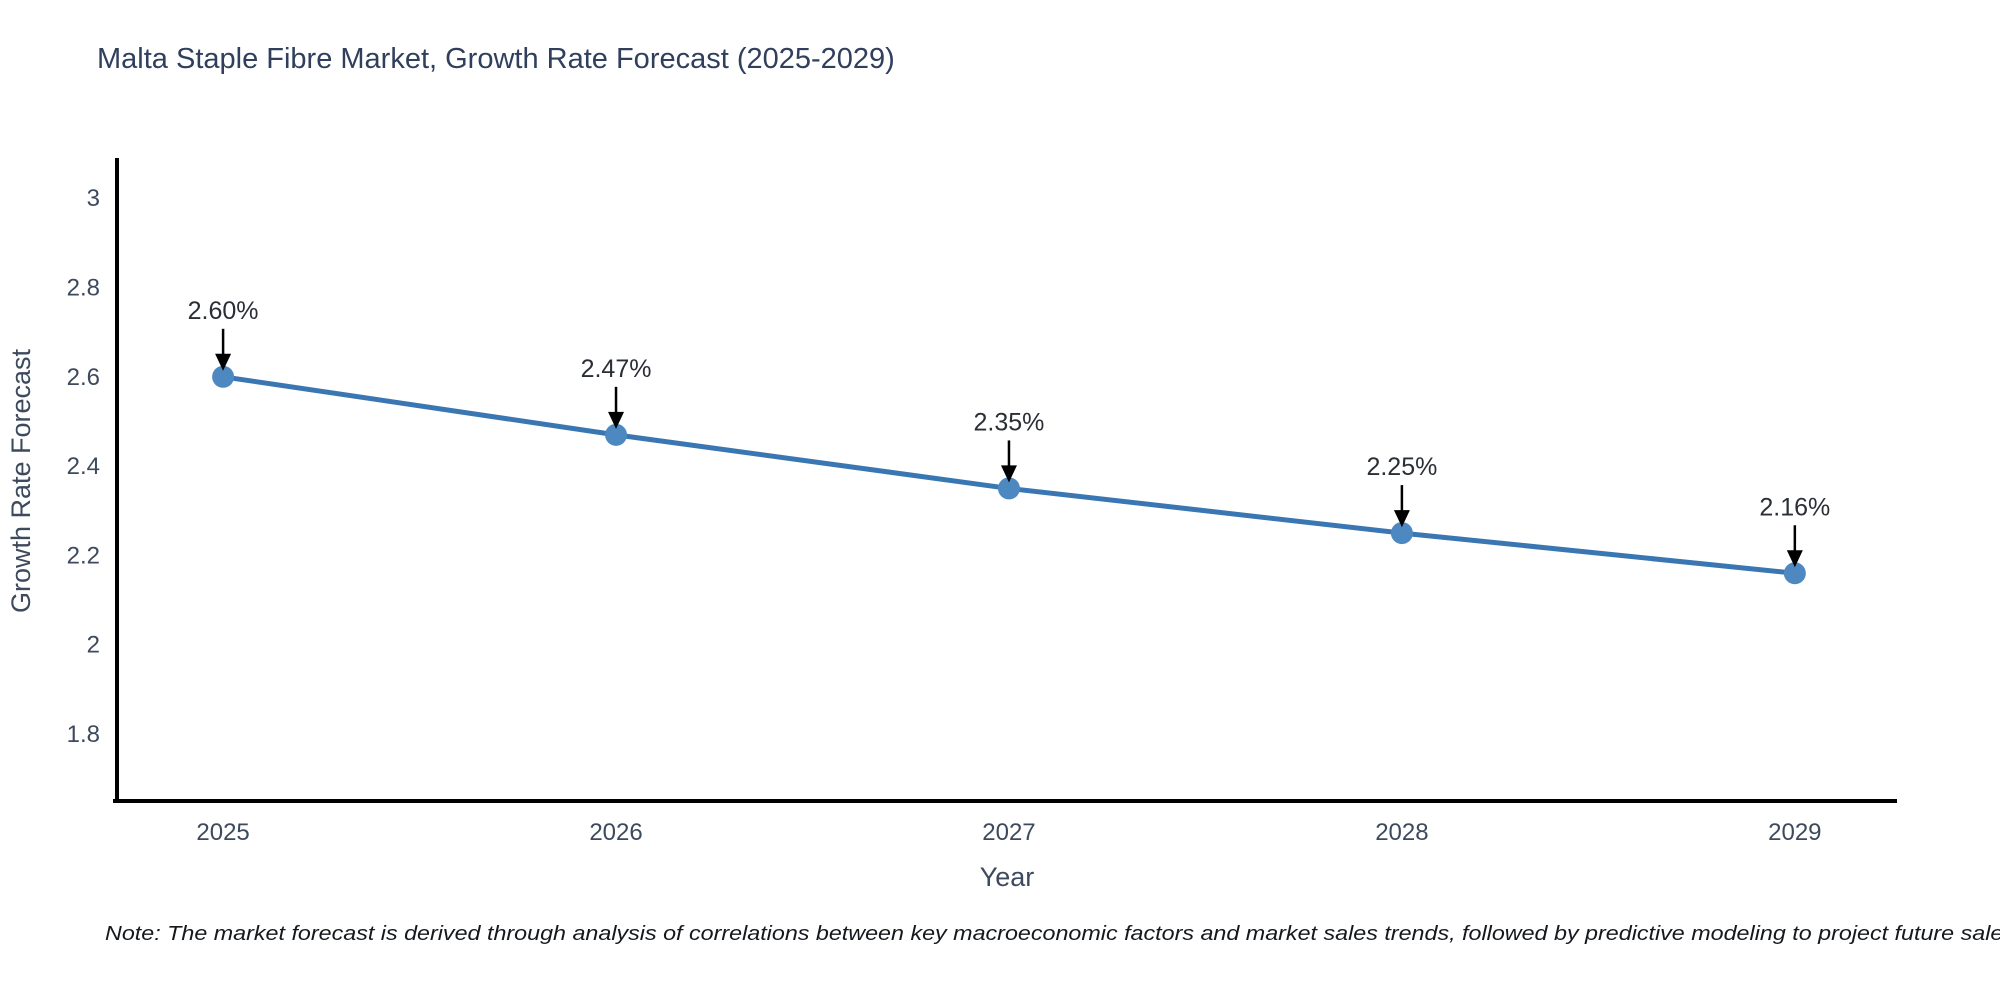 The width and height of the screenshot is (2000, 1000). Describe the element at coordinates (1401, 832) in the screenshot. I see `x-tick-label: 2028` at that location.